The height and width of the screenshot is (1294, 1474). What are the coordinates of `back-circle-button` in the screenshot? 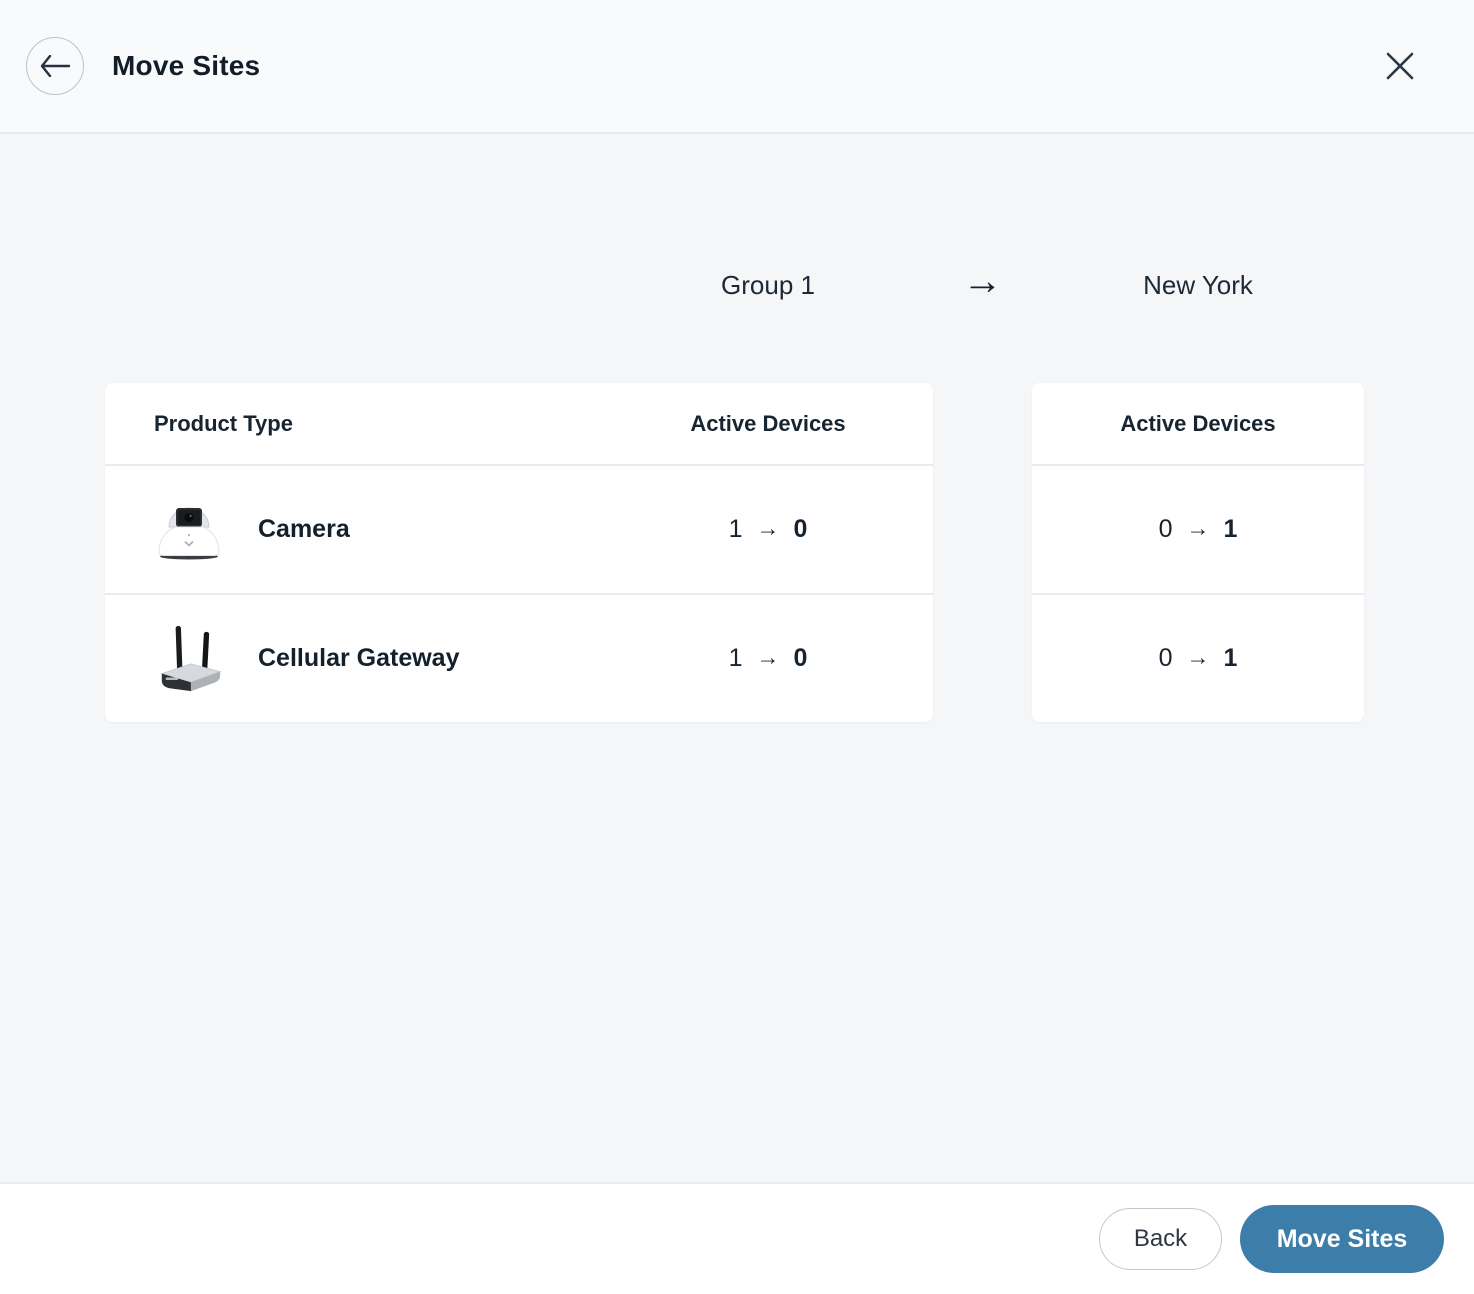 It's located at (55, 66).